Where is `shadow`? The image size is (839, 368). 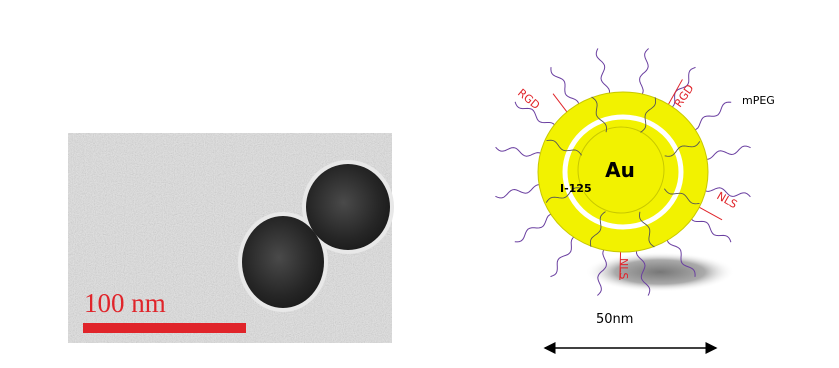 shadow is located at coordinates (660, 272).